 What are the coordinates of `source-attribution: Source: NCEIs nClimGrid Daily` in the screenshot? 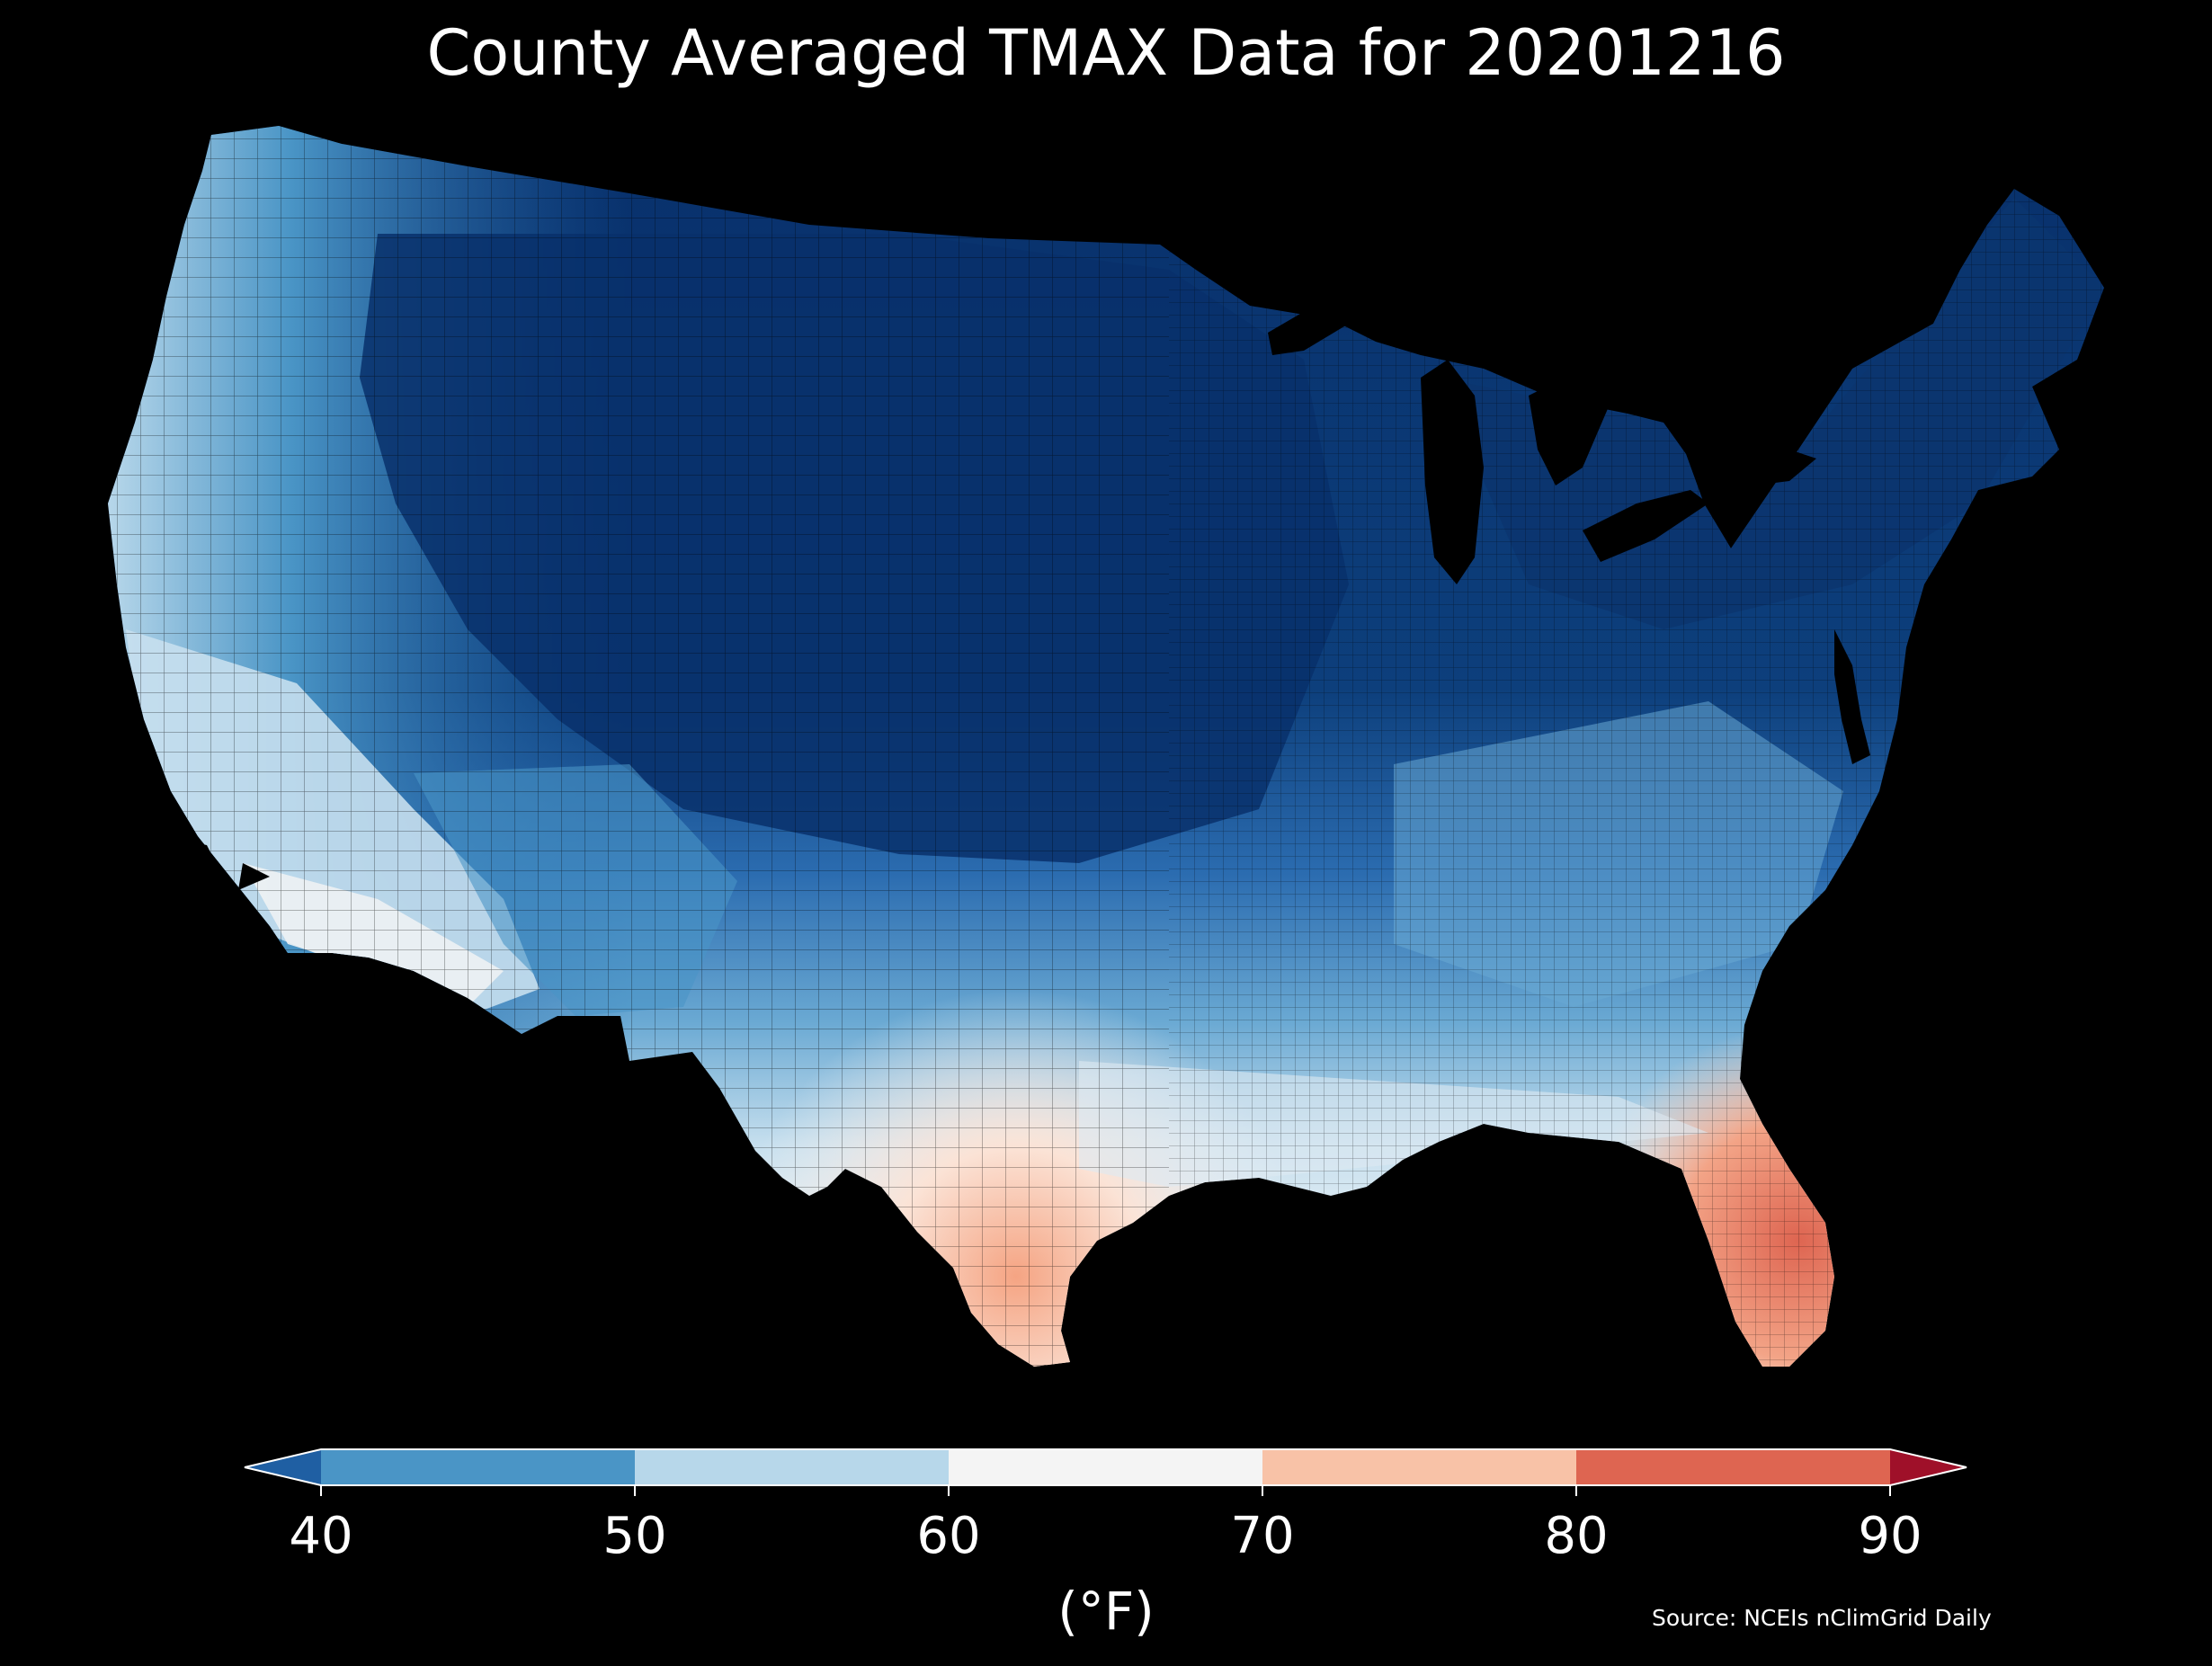 It's located at (1822, 1618).